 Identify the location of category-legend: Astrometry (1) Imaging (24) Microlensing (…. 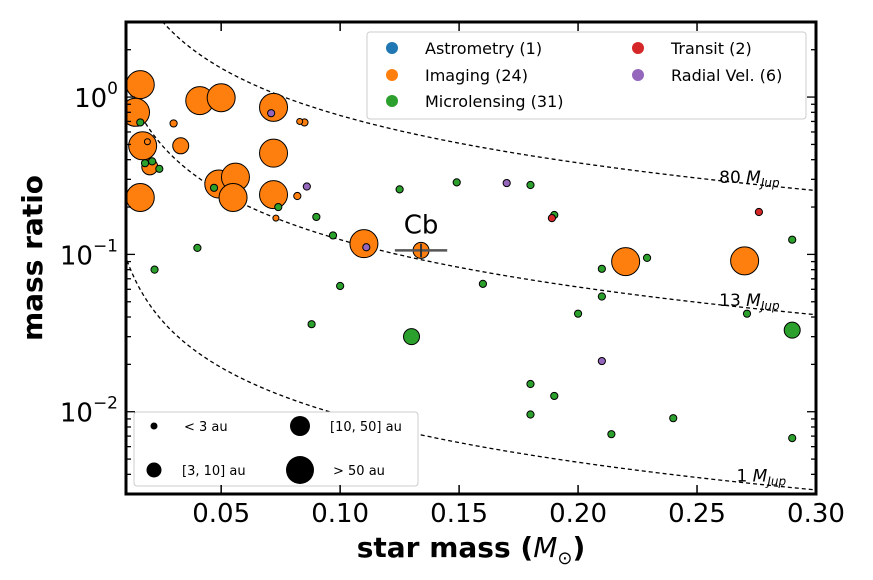
(586, 75).